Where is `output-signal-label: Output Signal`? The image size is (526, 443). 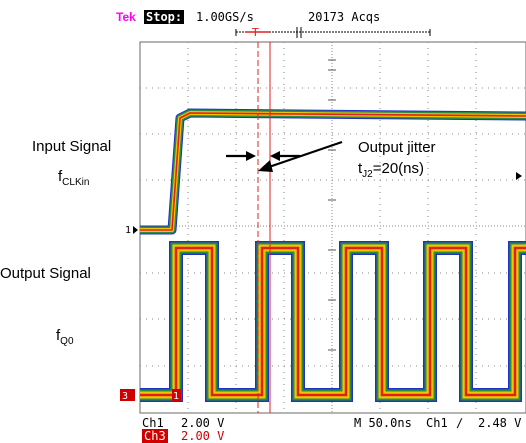 output-signal-label: Output Signal is located at coordinates (45, 273).